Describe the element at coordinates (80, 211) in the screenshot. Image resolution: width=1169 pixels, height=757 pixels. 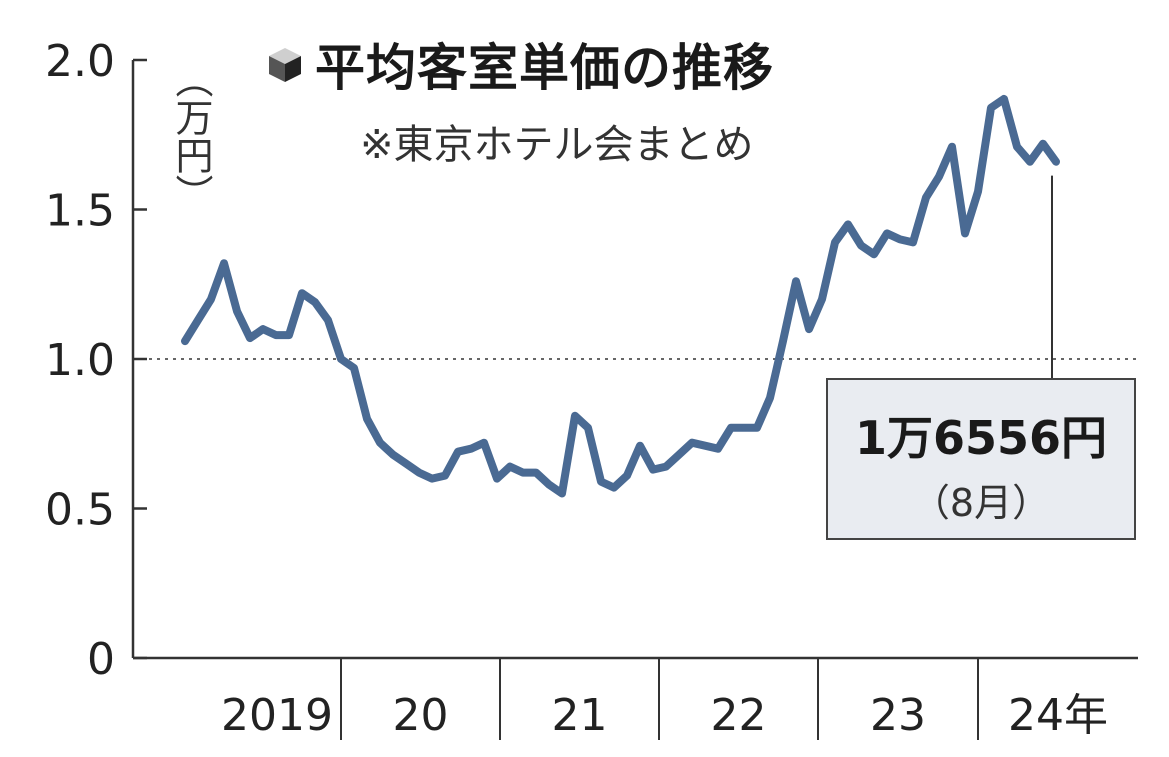
I see `y-tick-label: 1.5` at that location.